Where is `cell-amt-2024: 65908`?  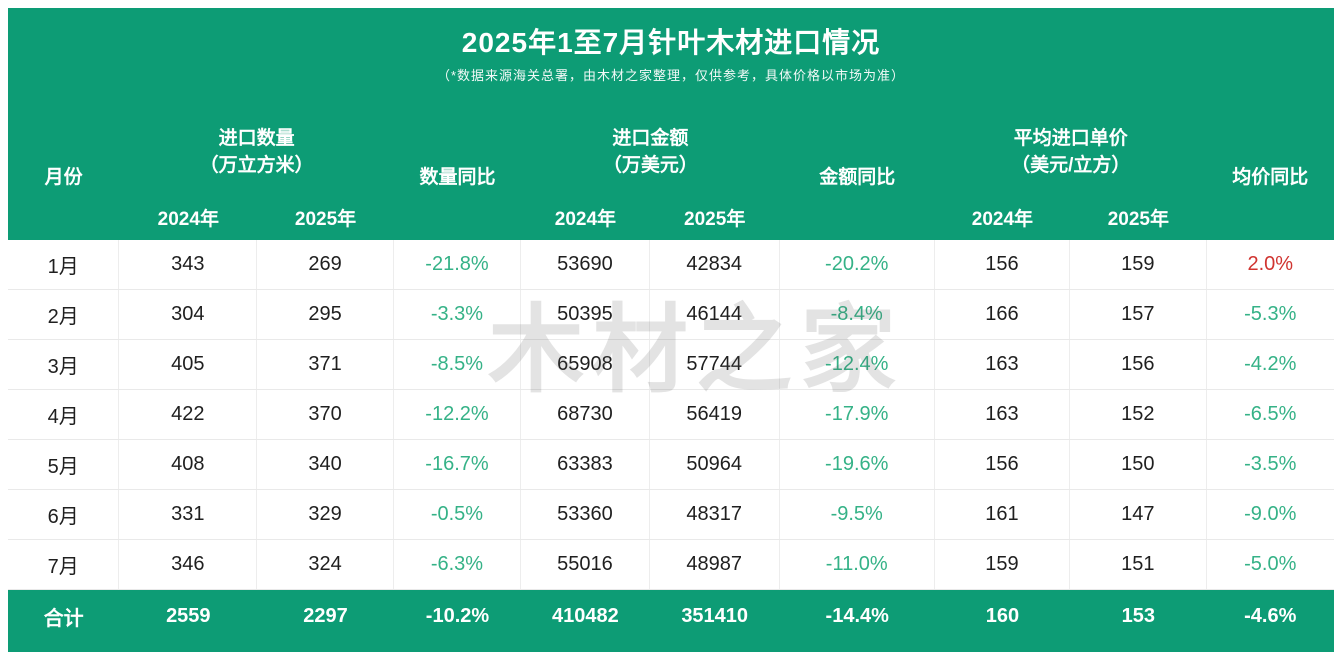 cell-amt-2024: 65908 is located at coordinates (585, 364).